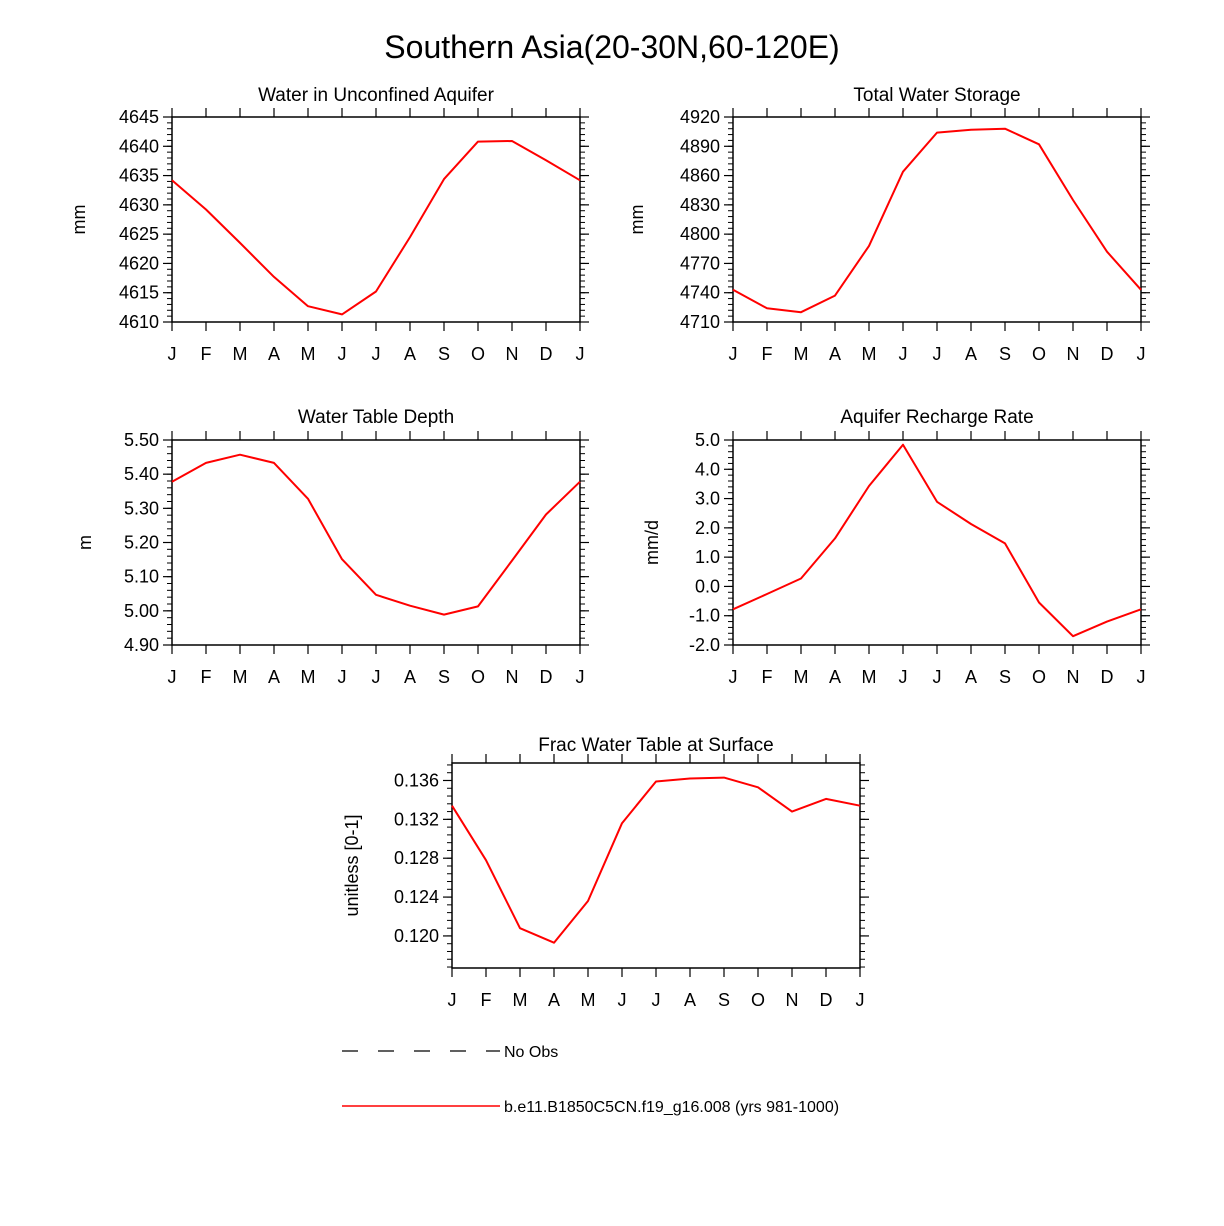 Image resolution: width=1224 pixels, height=1226 pixels. What do you see at coordinates (531, 1052) in the screenshot?
I see `legend-obs-label: No Obs` at bounding box center [531, 1052].